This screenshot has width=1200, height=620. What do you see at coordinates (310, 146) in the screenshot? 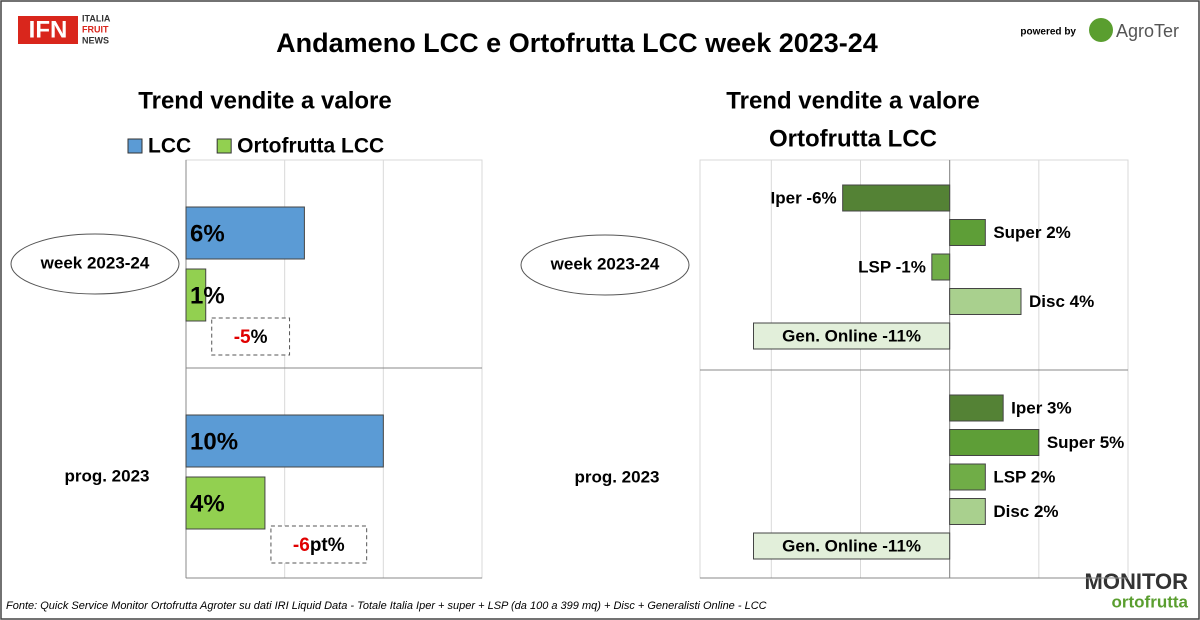
I see `legend-label: Ortofrutta LCC` at bounding box center [310, 146].